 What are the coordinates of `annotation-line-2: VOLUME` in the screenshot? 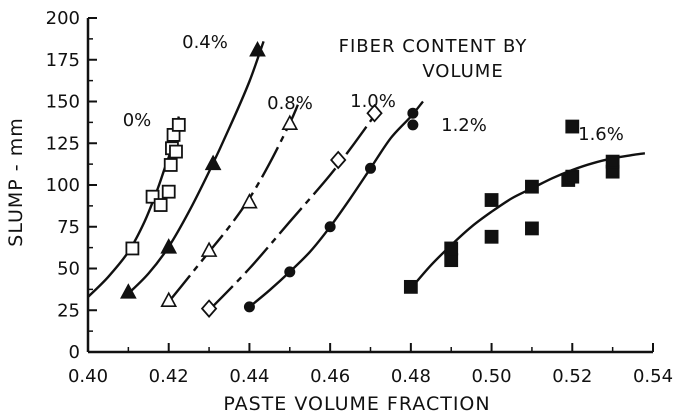 It's located at (462, 71).